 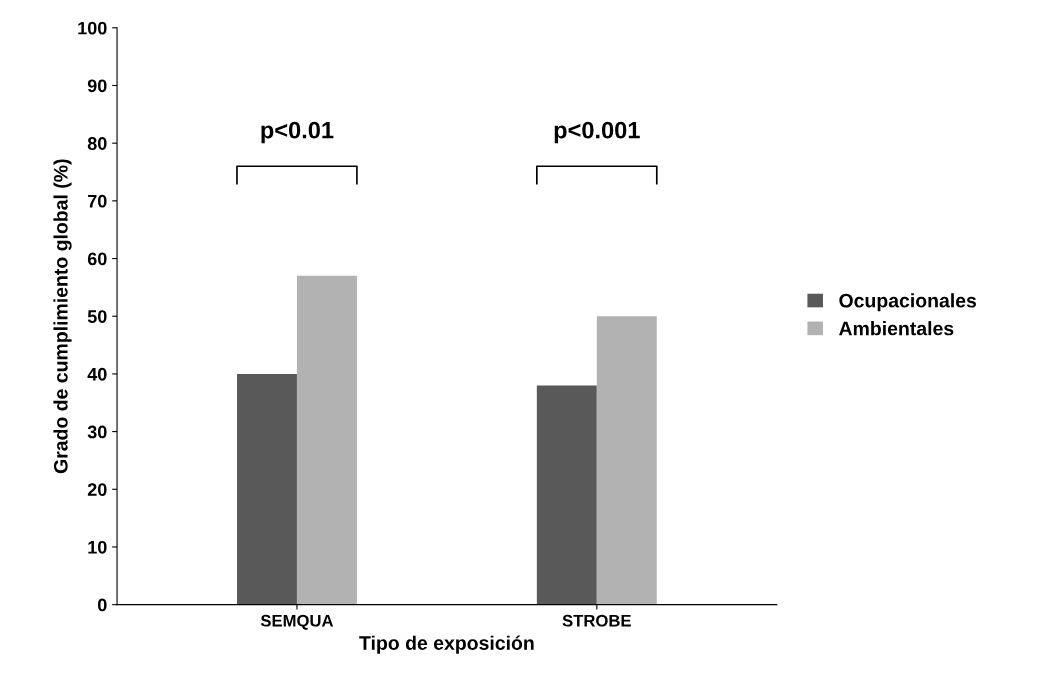 I want to click on x-axis-title: Tipo de exposición, so click(x=446, y=644).